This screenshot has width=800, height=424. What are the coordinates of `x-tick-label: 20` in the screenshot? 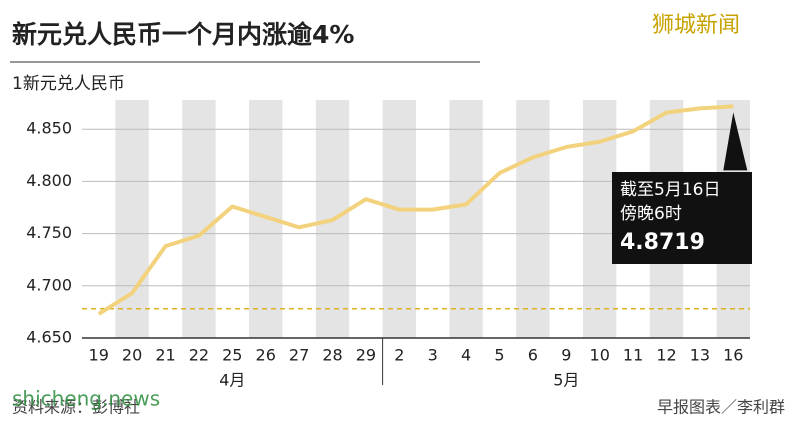 It's located at (132, 355).